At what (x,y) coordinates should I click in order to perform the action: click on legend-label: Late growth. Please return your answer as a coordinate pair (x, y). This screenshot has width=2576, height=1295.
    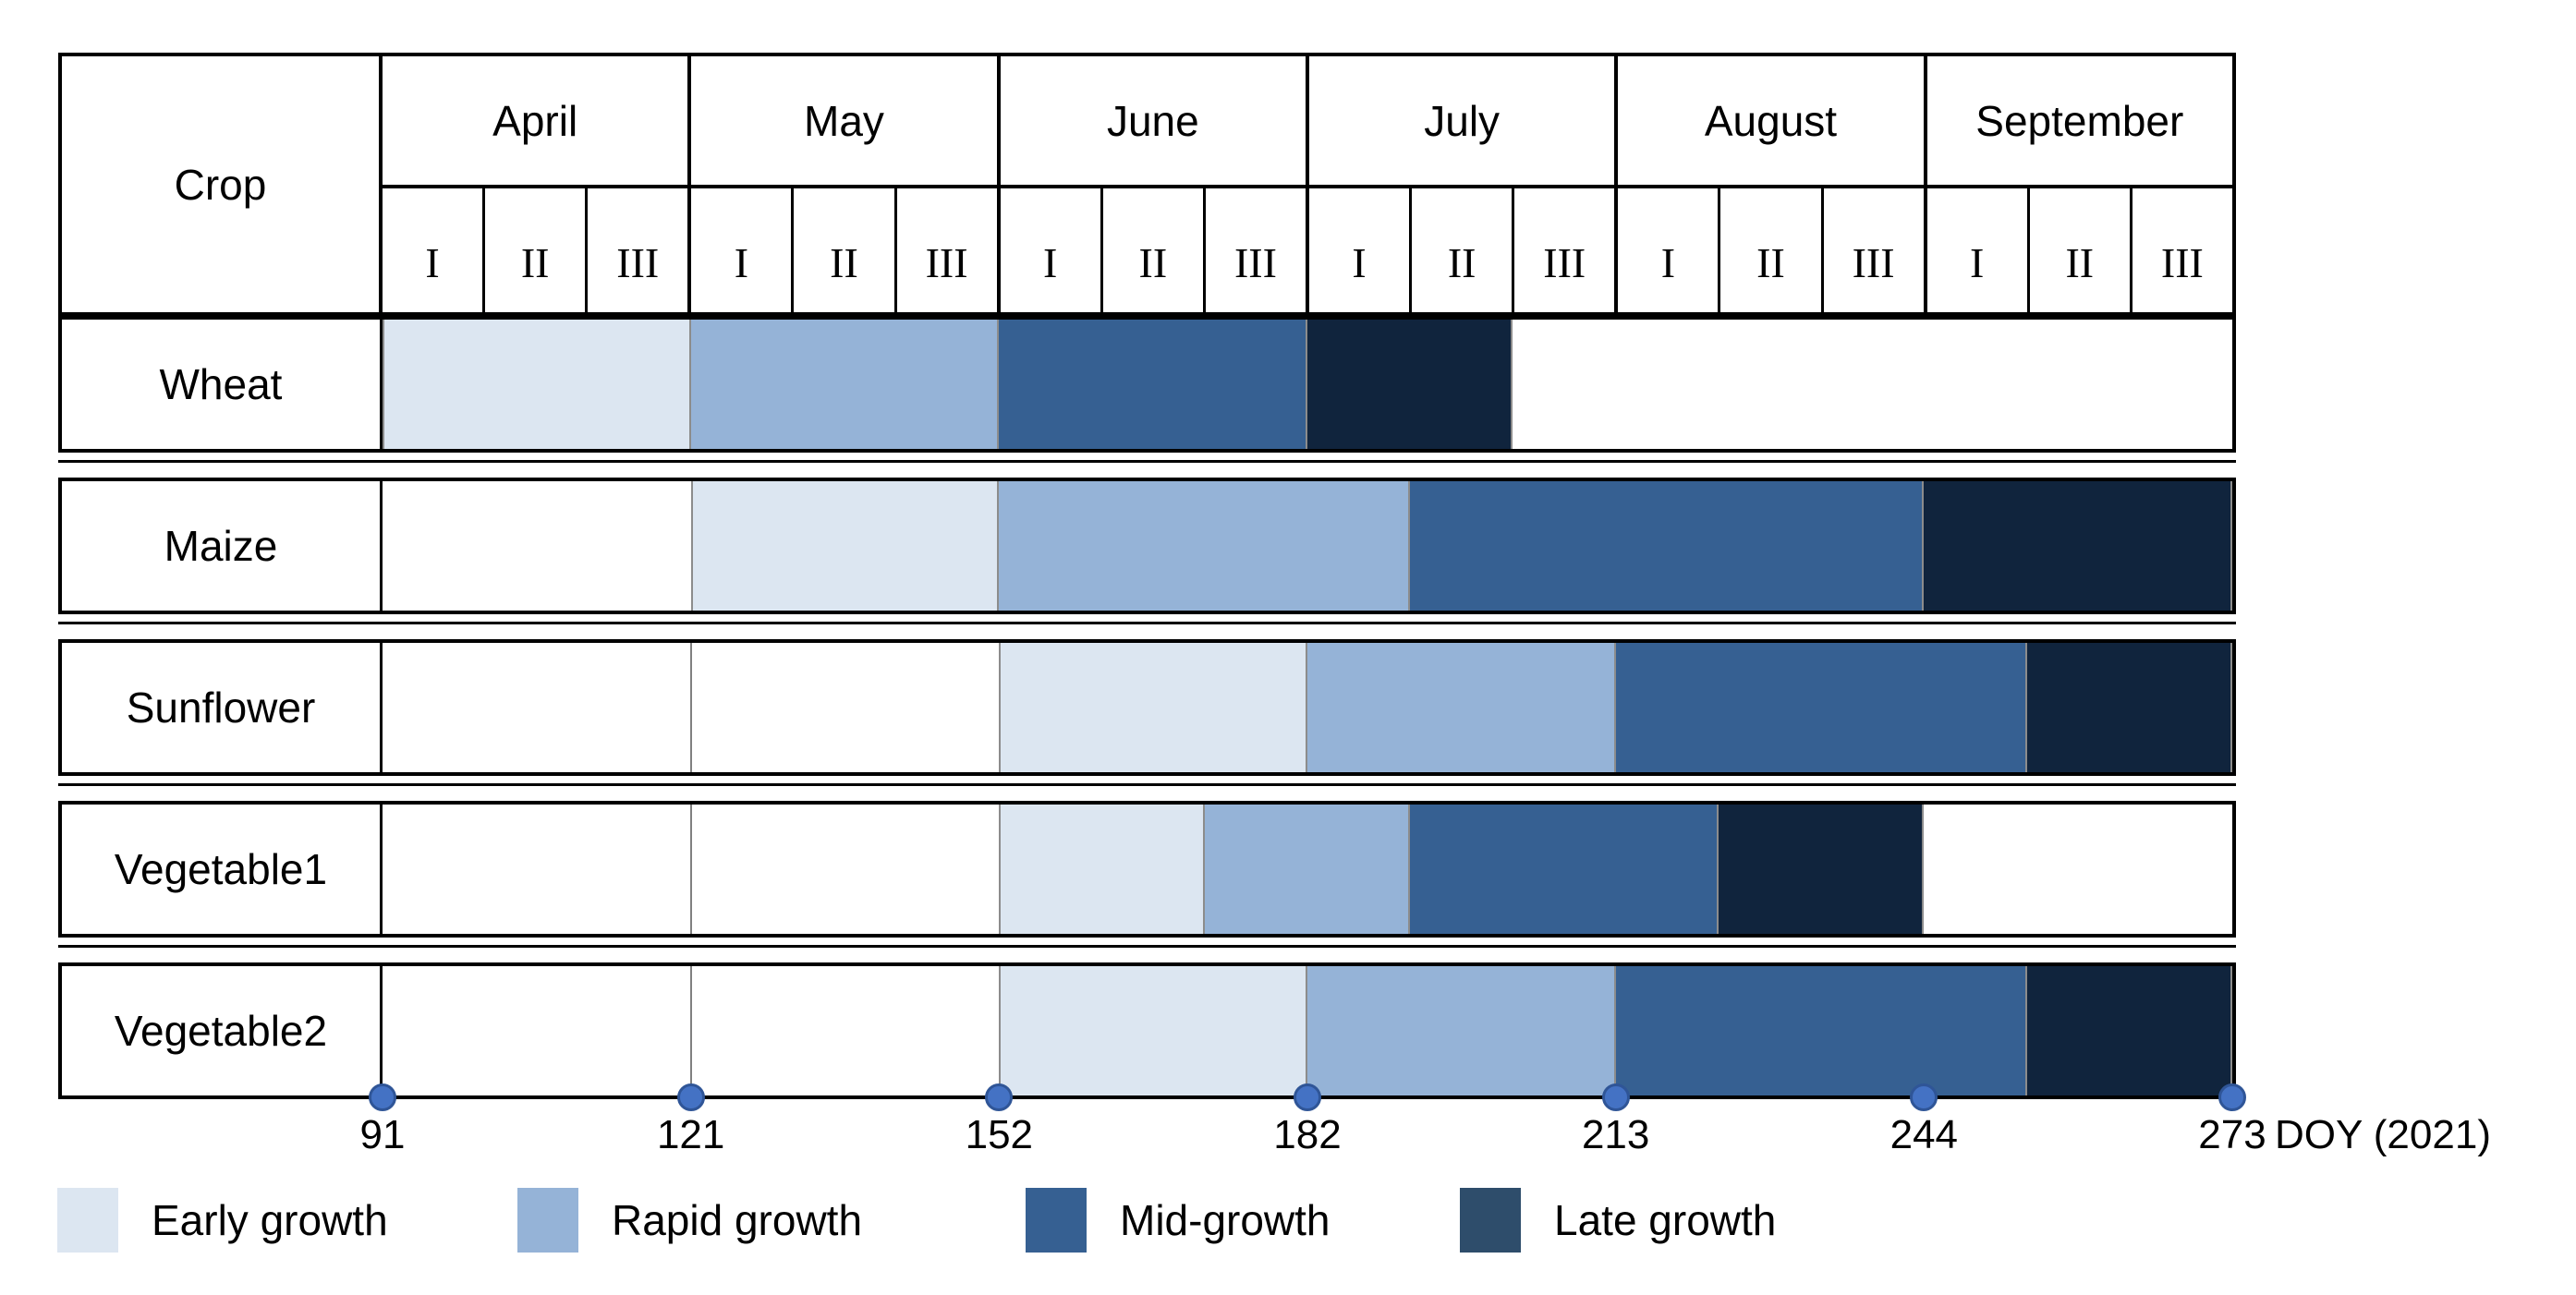
    Looking at the image, I should click on (1665, 1220).